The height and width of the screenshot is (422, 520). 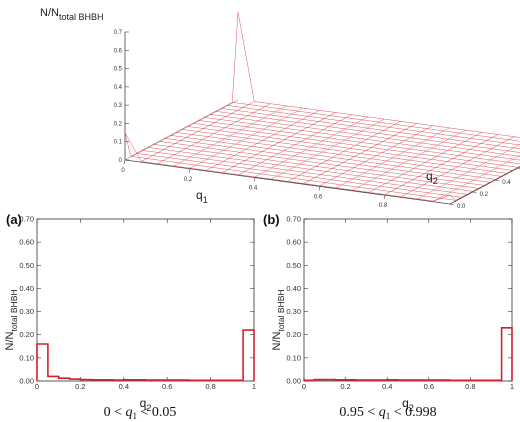 What do you see at coordinates (357, 412) in the screenshot?
I see `panel-b-caption-left: 0.95 <` at bounding box center [357, 412].